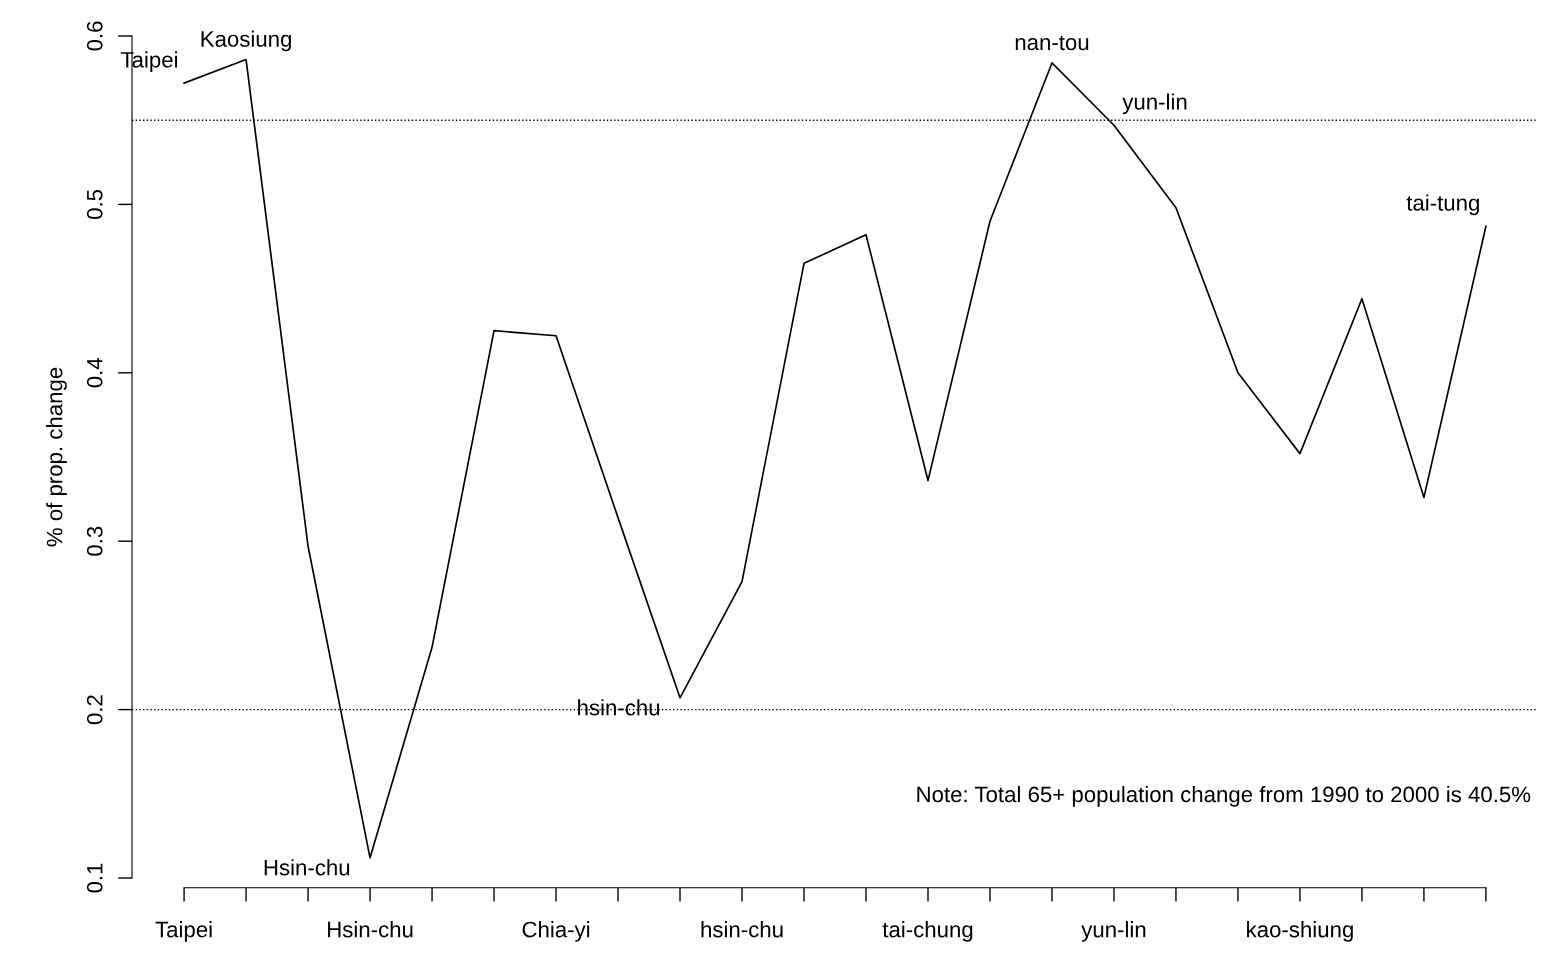 Image resolution: width=1560 pixels, height=965 pixels. I want to click on y-axis-title: % of prop. change, so click(56, 457).